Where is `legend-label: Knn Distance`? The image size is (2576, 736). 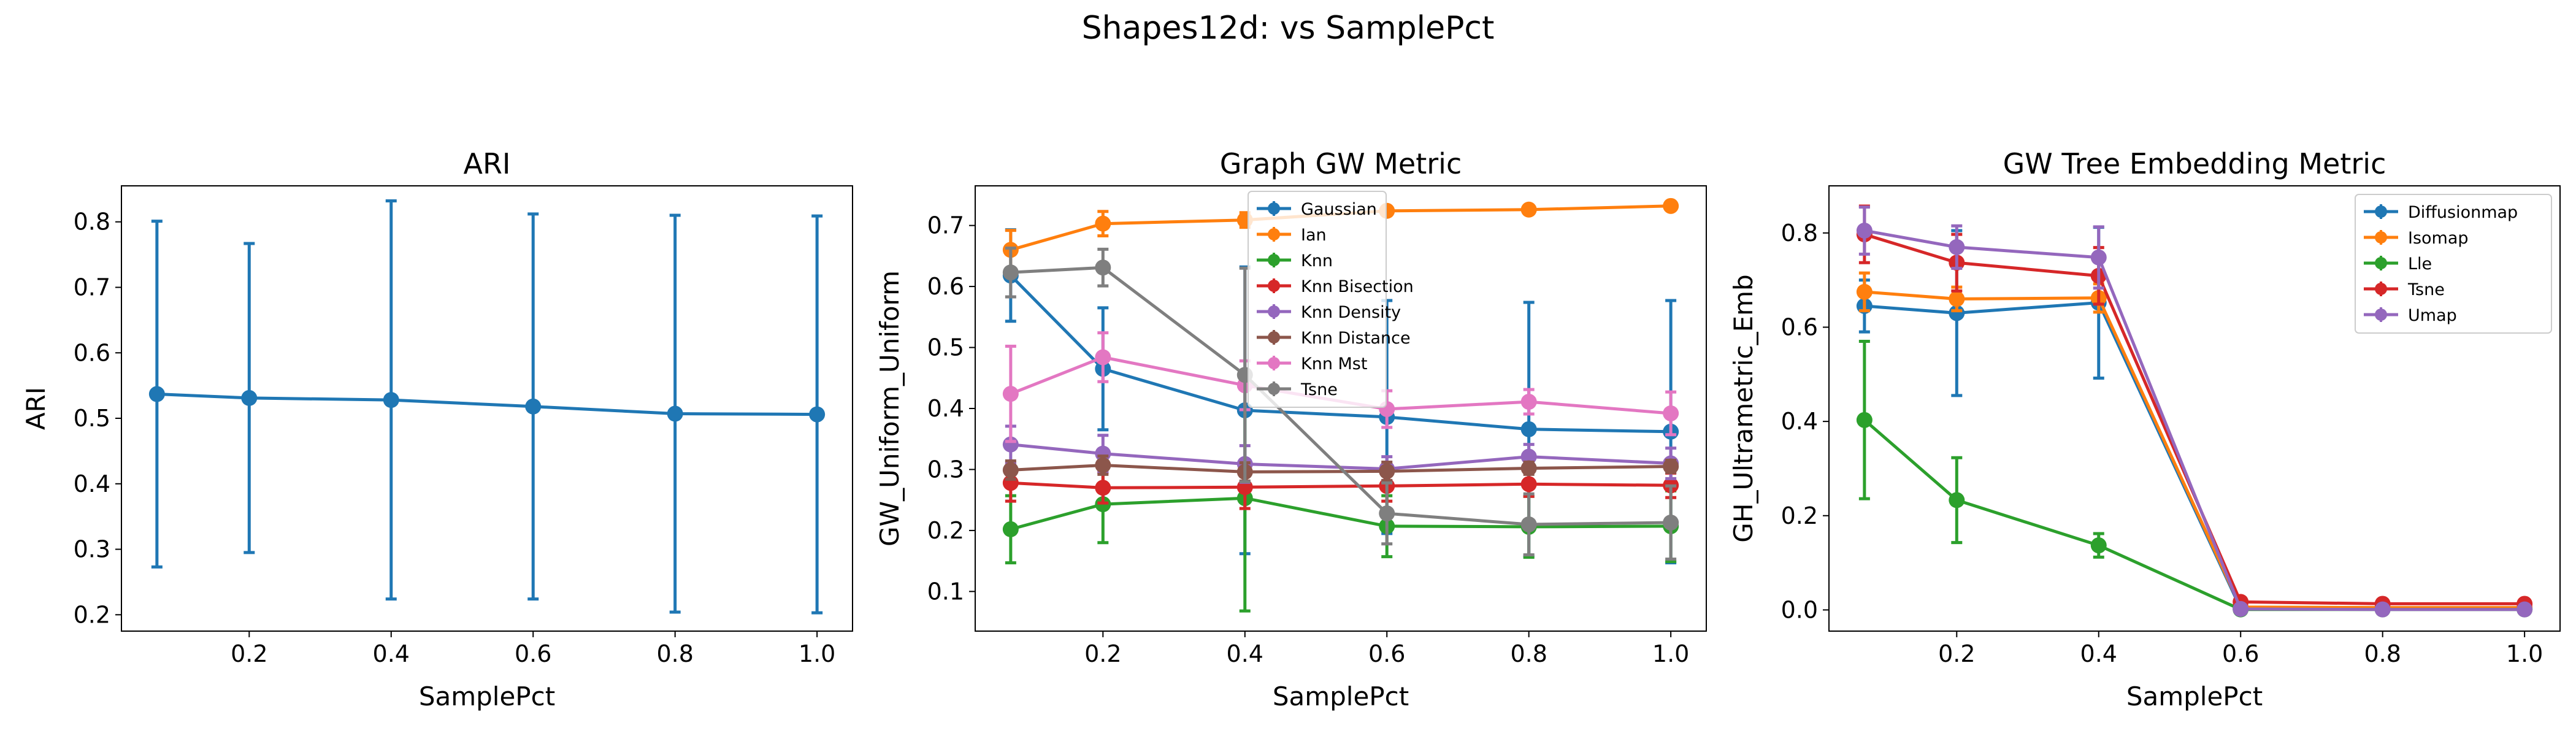
legend-label: Knn Distance is located at coordinates (1356, 338).